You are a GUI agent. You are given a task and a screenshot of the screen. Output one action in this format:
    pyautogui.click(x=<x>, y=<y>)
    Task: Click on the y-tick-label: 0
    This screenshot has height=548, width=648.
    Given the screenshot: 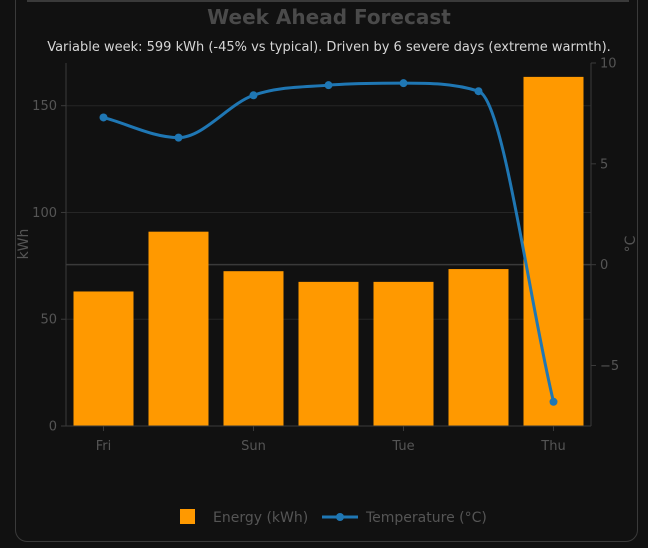 What is the action you would take?
    pyautogui.click(x=53, y=427)
    